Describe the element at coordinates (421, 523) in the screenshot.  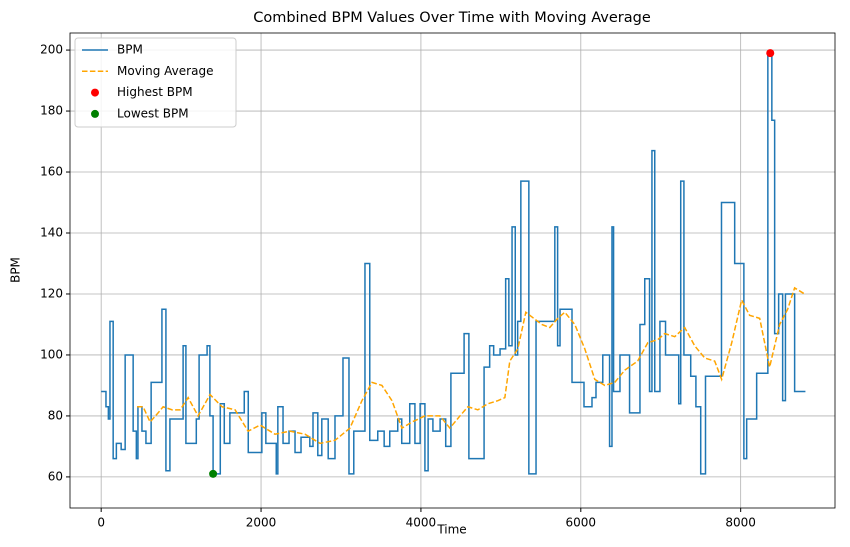
I see `x-tick-label: 4000` at that location.